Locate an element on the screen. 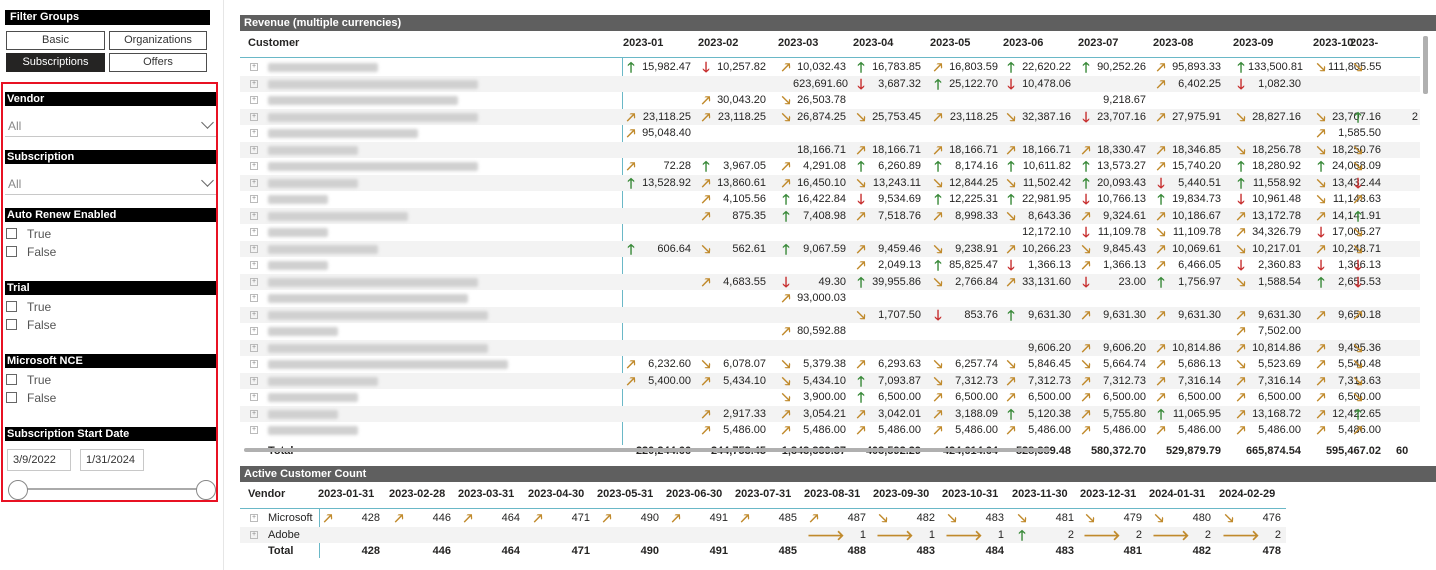  start-date-from-input: 3/9/2022 is located at coordinates (39, 460).